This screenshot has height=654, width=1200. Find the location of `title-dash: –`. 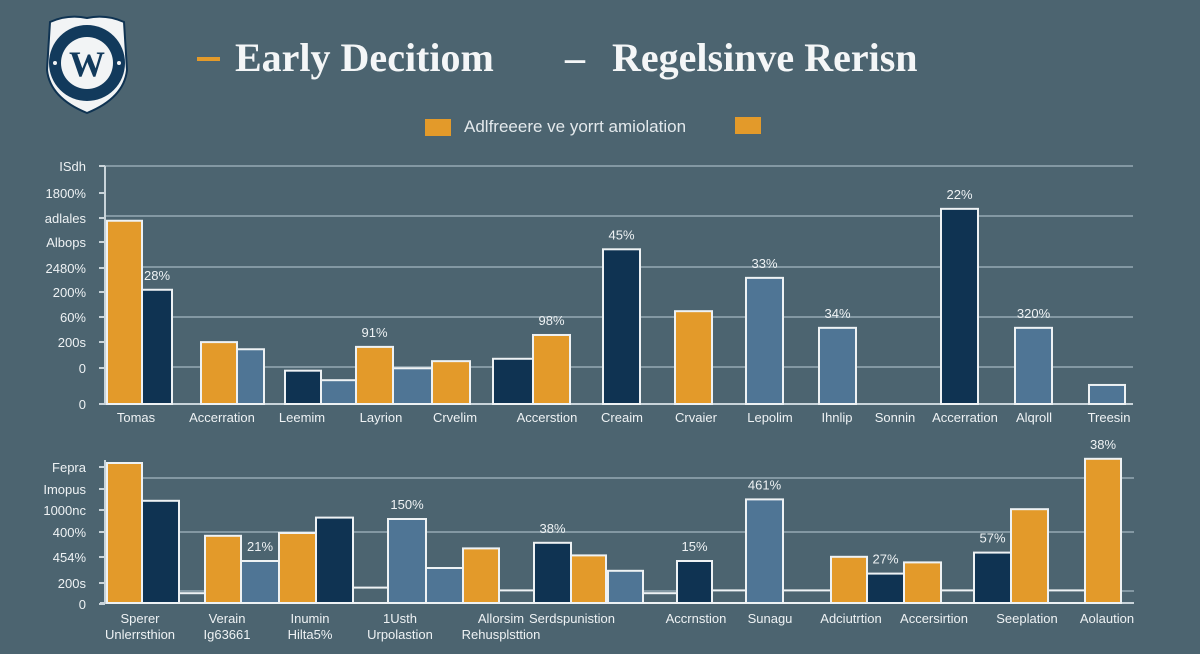

title-dash: – is located at coordinates (575, 57).